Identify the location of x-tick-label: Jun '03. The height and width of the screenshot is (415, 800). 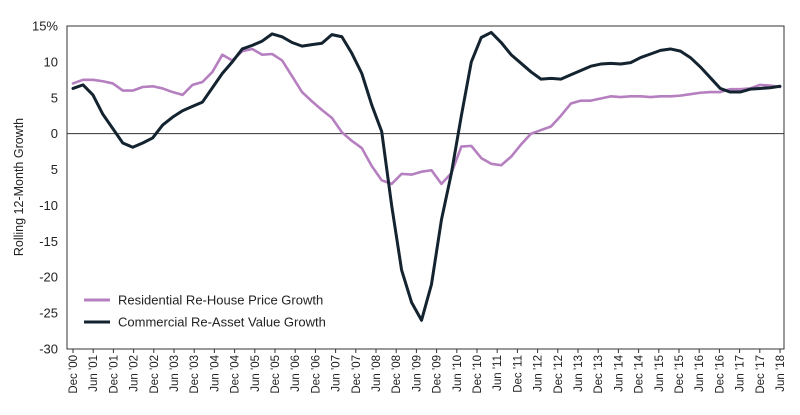
(175, 373).